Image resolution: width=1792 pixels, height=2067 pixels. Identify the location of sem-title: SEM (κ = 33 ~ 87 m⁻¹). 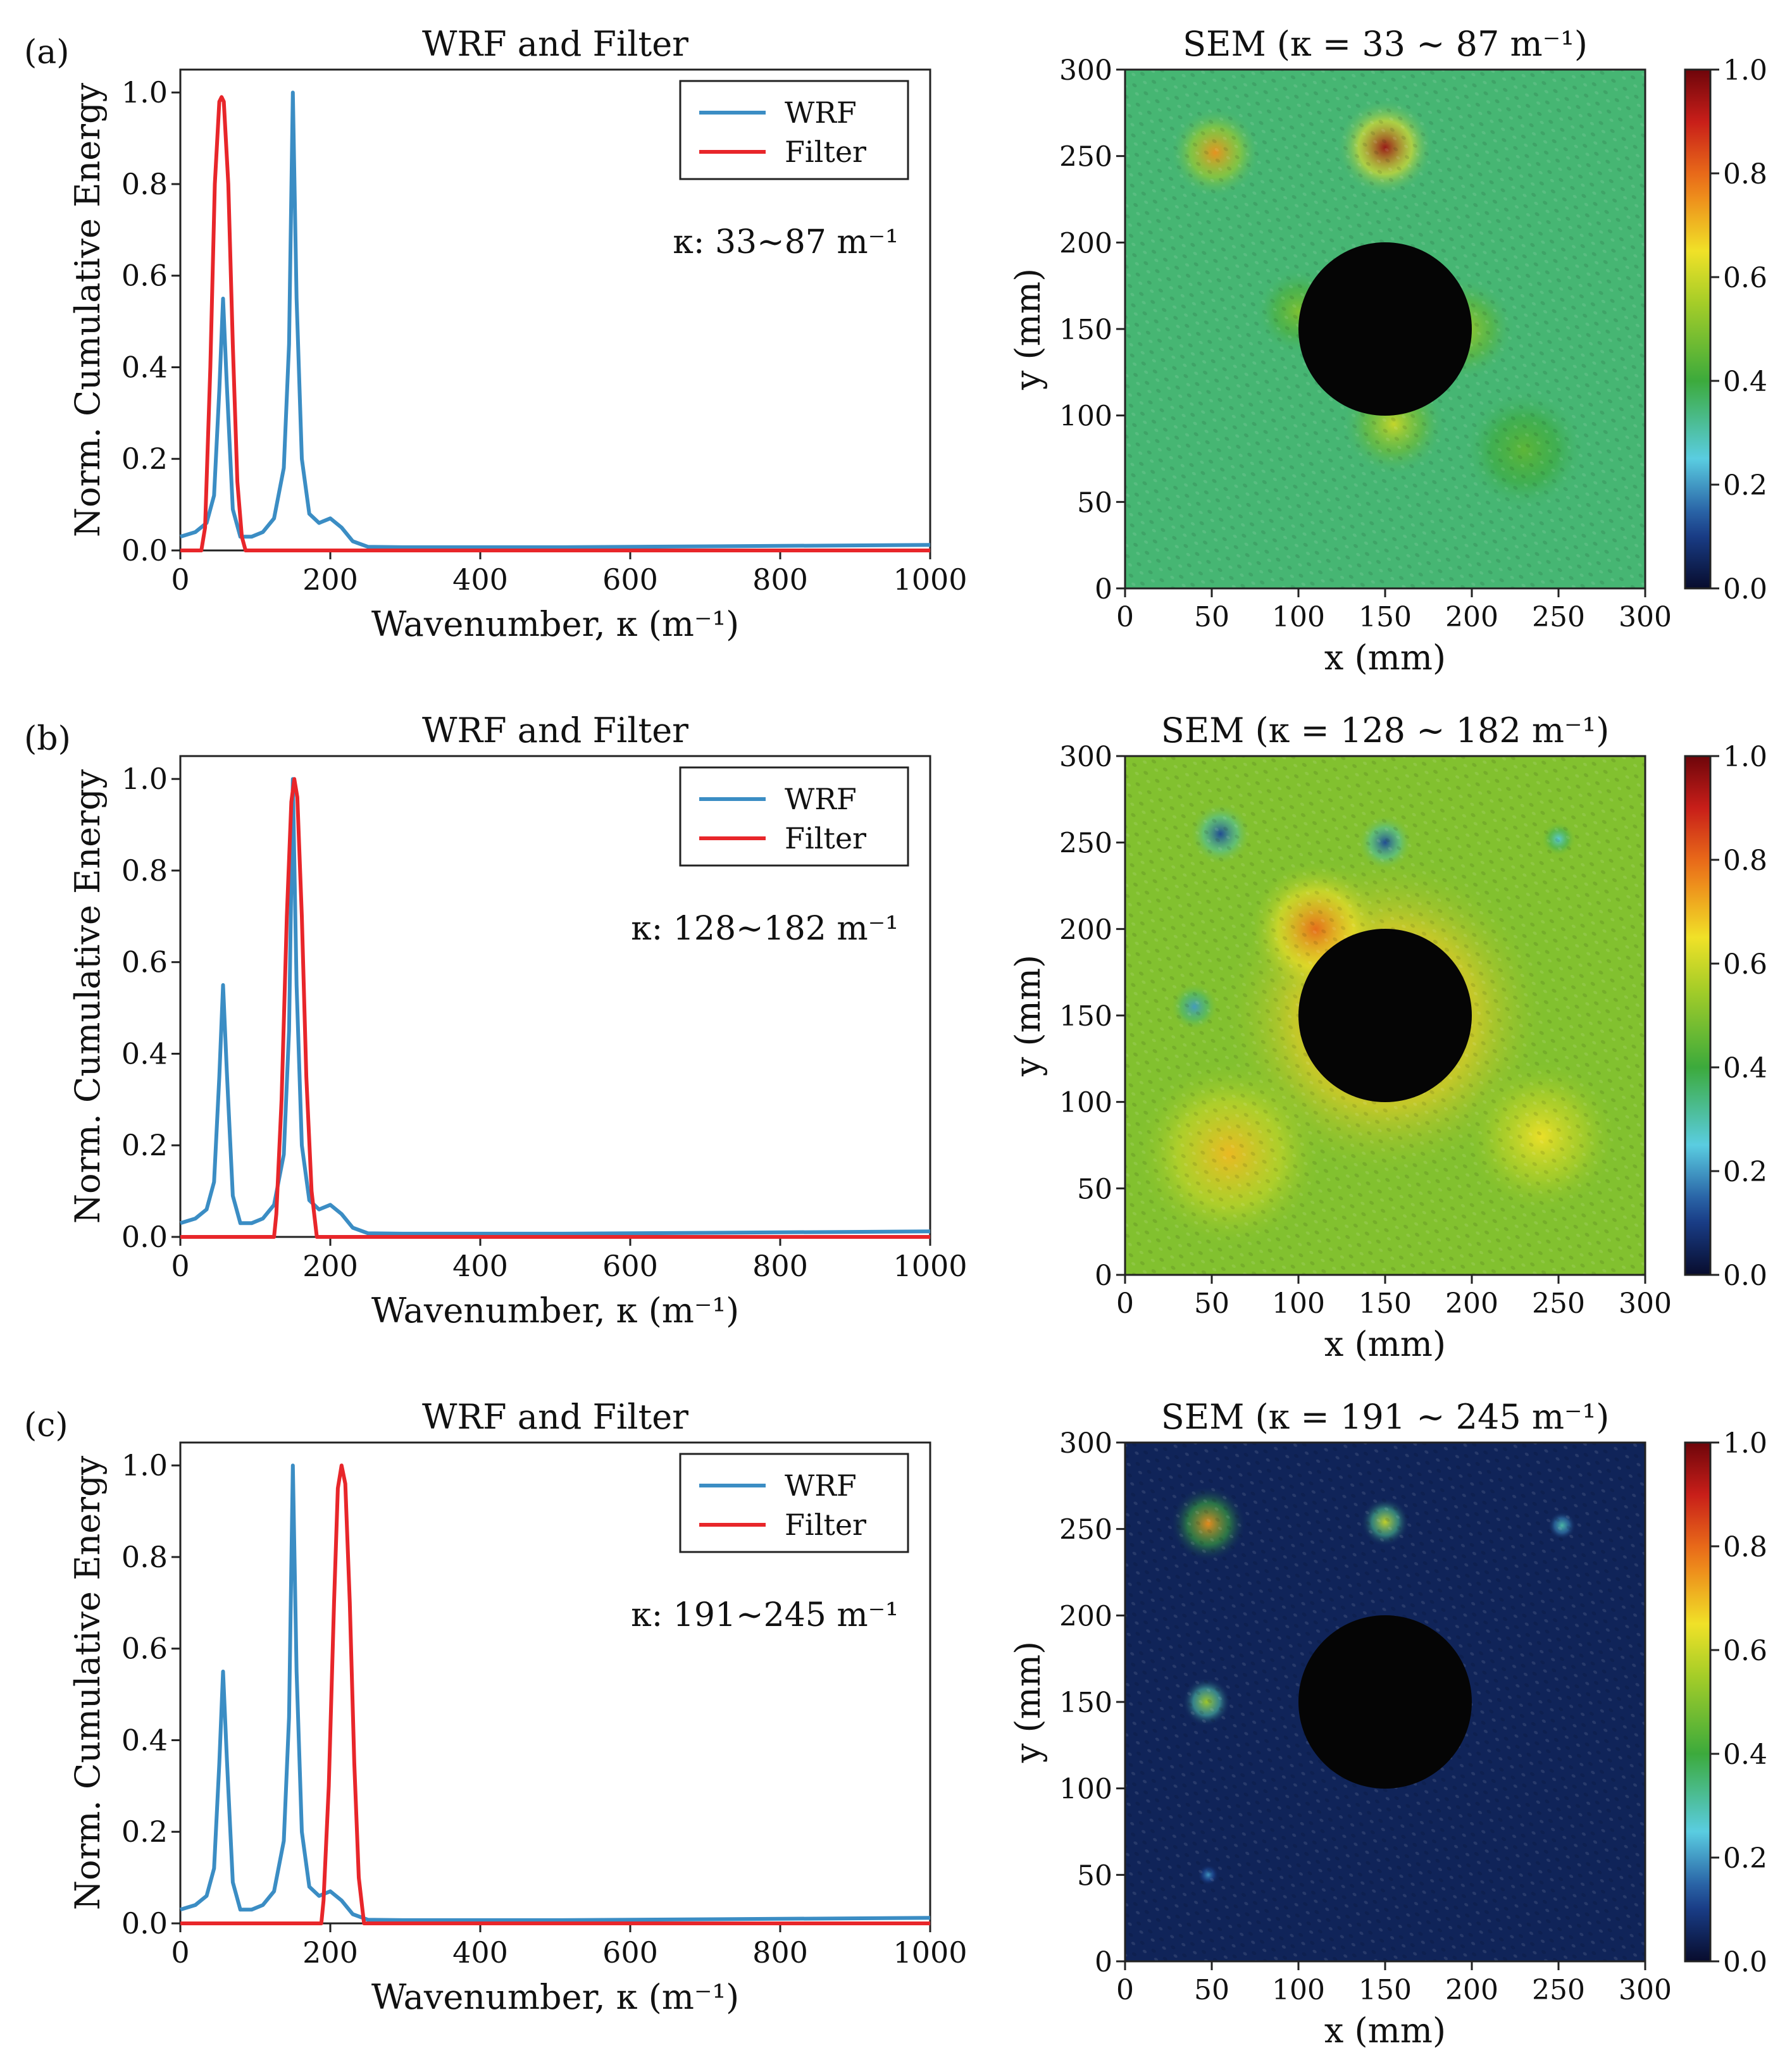
(1386, 44).